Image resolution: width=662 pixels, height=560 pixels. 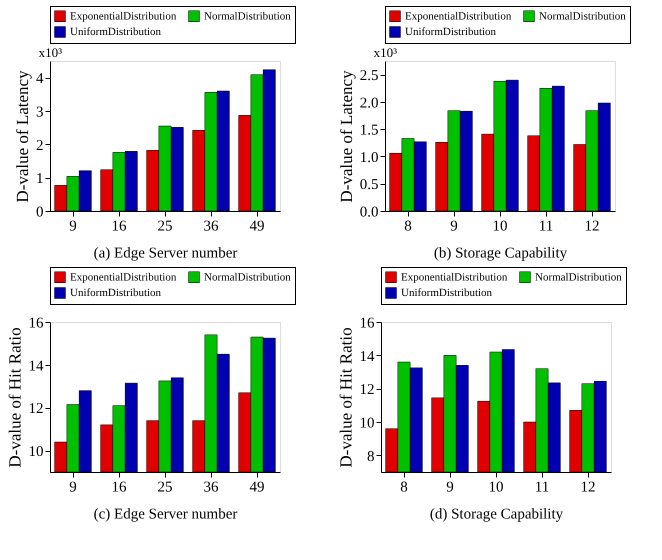 I want to click on y-tick-label: 2.0, so click(x=369, y=103).